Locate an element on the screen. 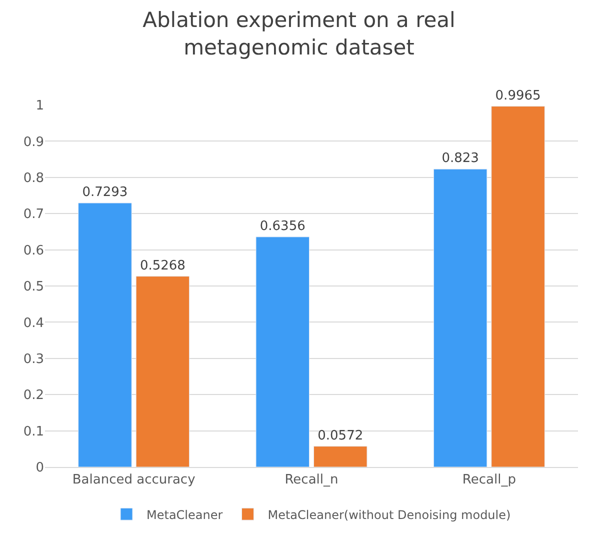 Image resolution: width=598 pixels, height=541 pixels. legend-label: MetaCleaner is located at coordinates (184, 515).